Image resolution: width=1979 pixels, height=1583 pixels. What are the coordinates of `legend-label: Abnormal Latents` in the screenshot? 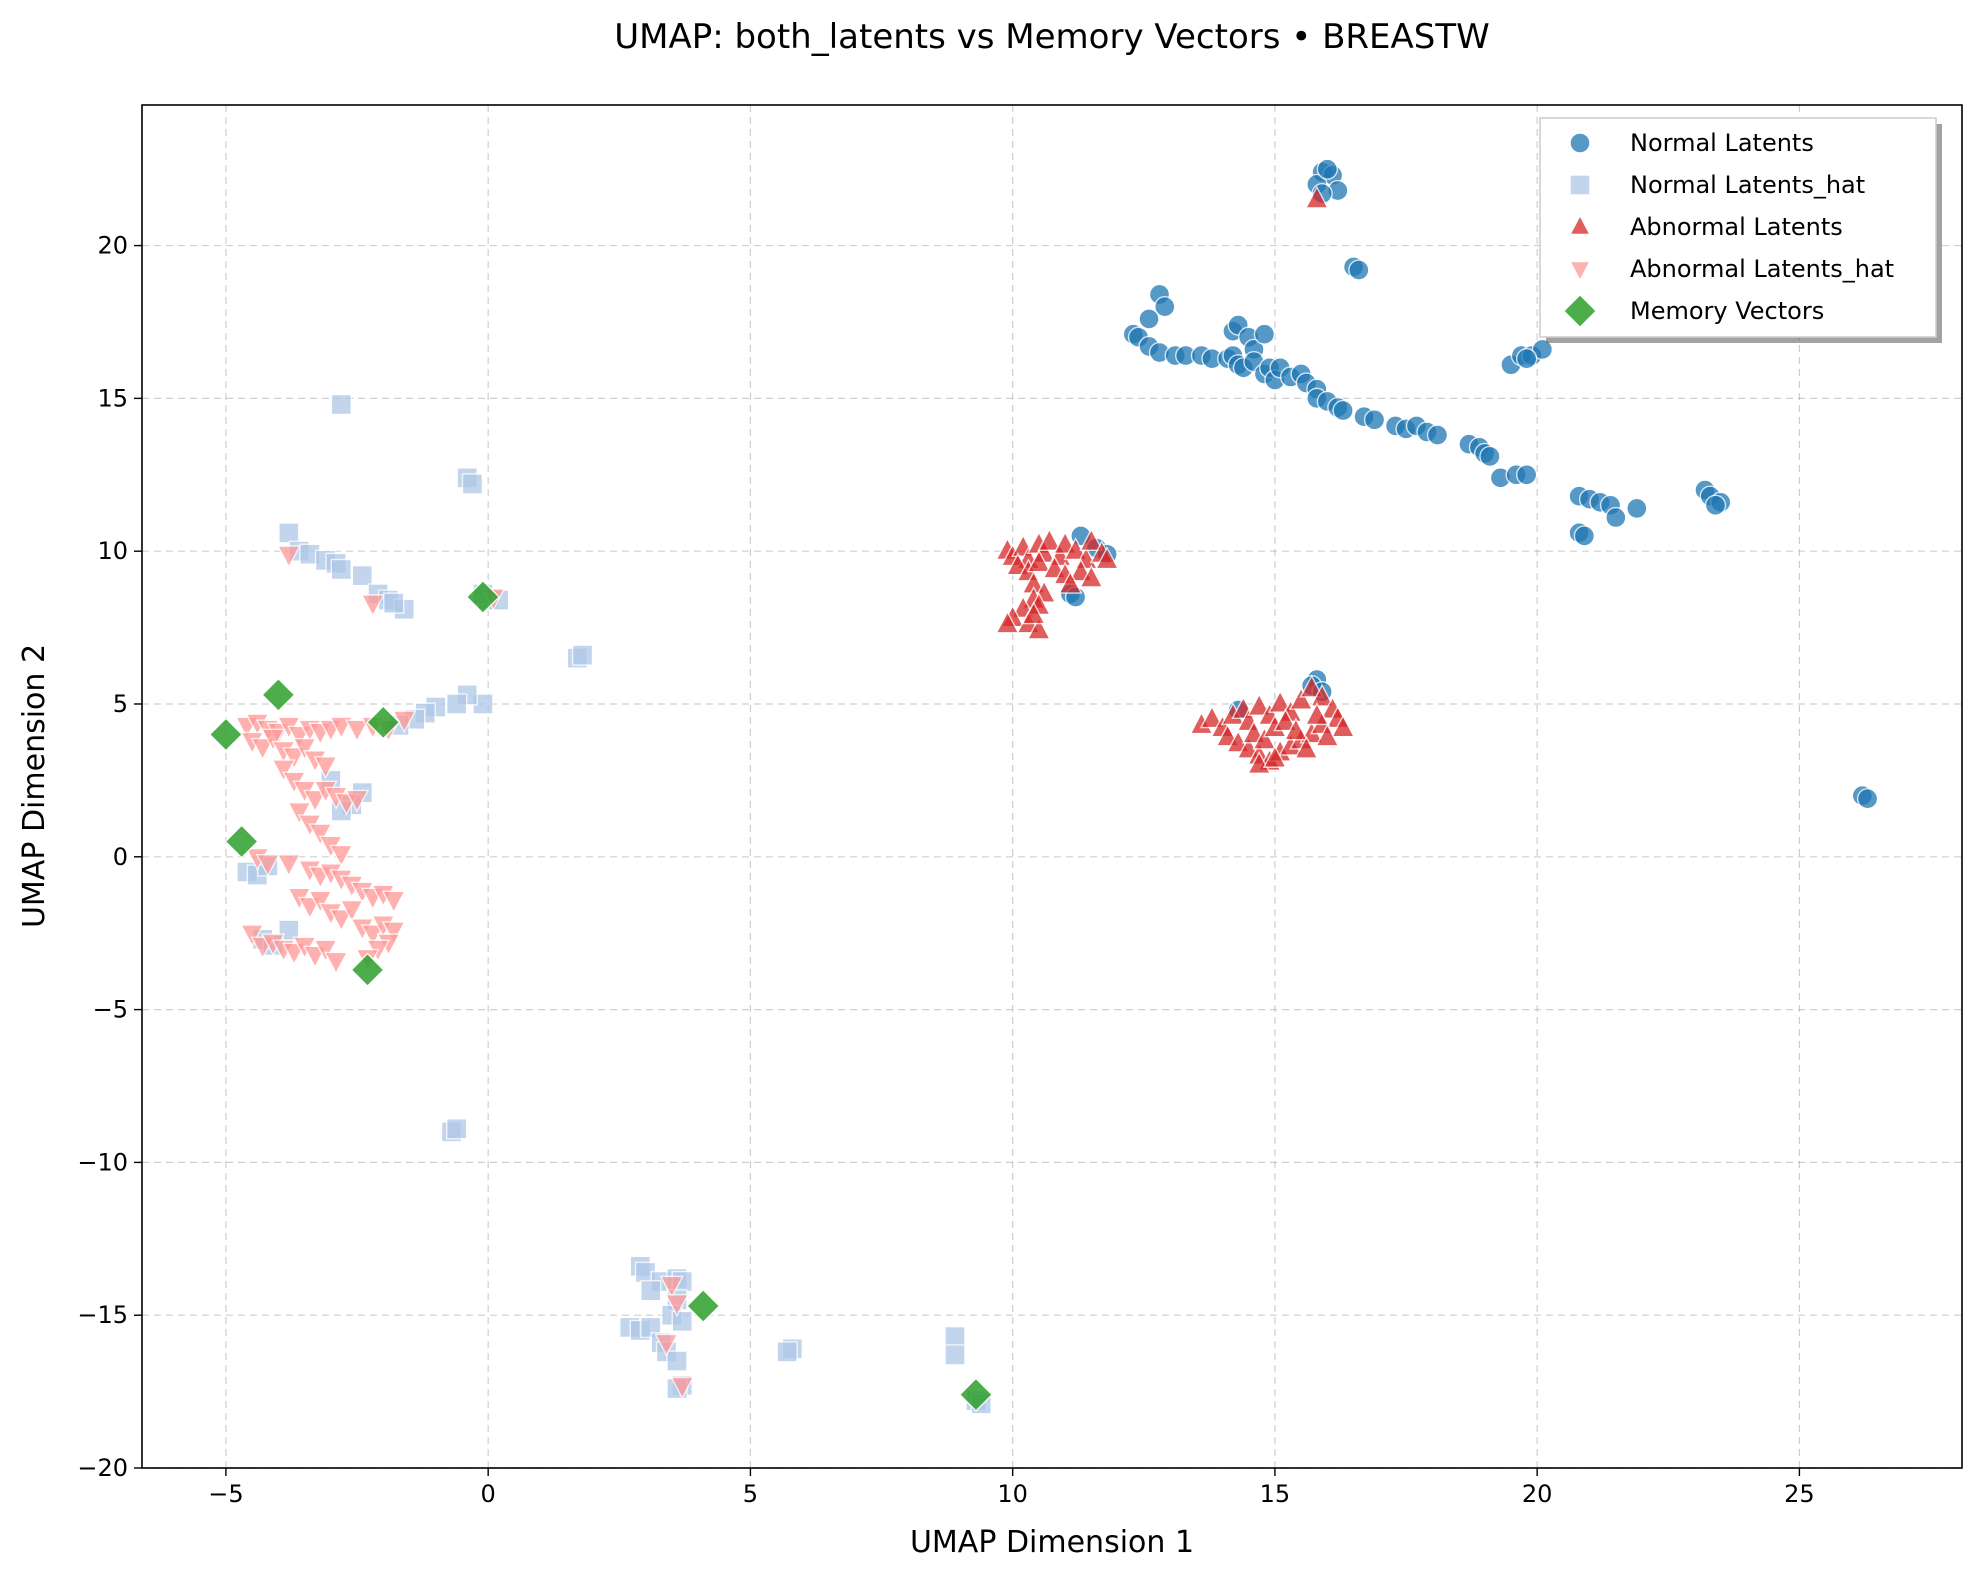 It's located at (1736, 227).